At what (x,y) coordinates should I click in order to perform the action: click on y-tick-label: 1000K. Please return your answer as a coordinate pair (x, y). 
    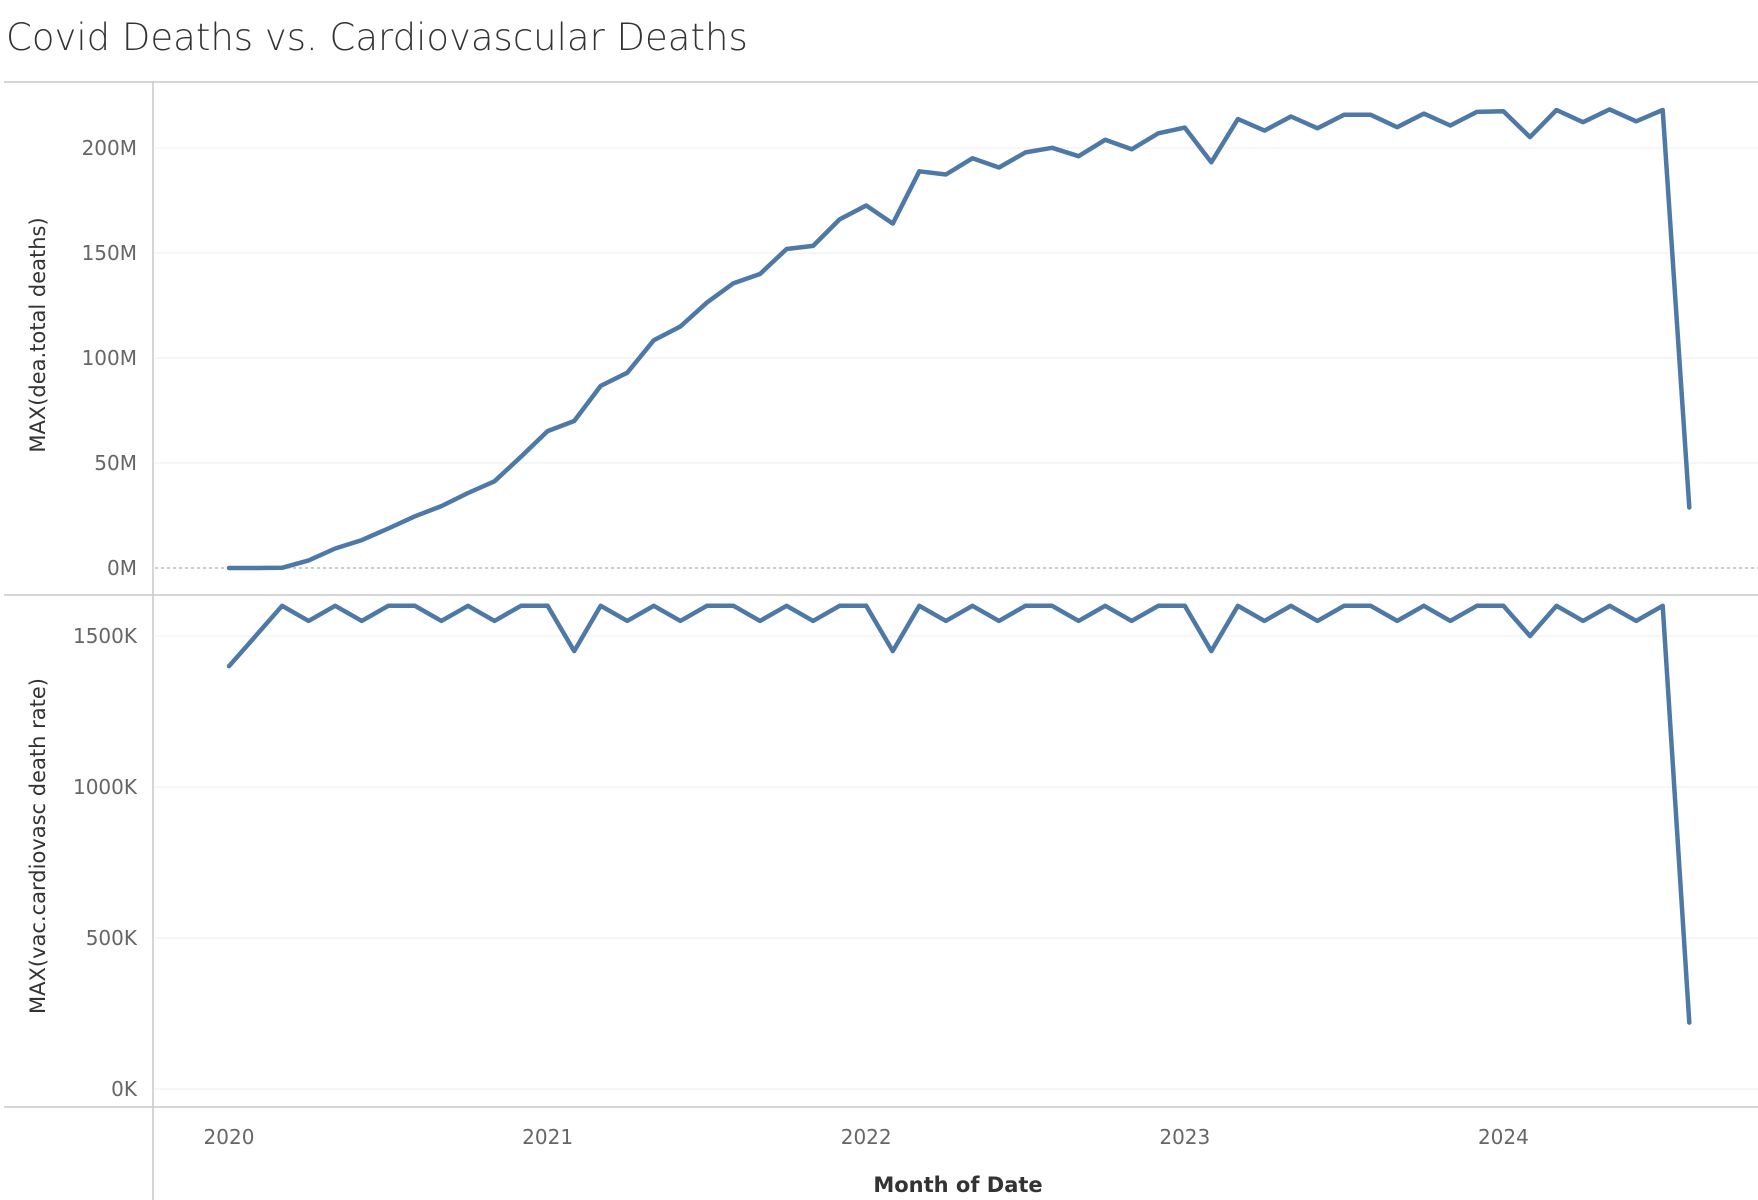
    Looking at the image, I should click on (105, 787).